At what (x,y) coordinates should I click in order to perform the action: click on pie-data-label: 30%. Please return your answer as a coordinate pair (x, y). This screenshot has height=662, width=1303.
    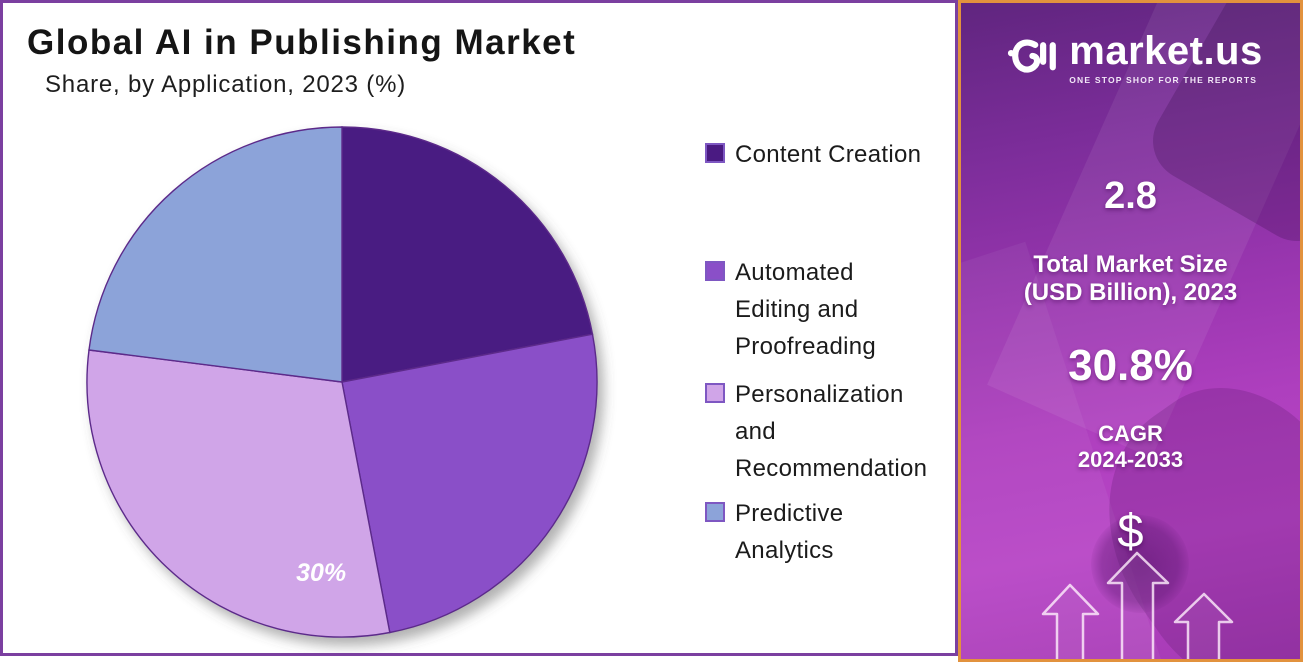
    Looking at the image, I should click on (321, 573).